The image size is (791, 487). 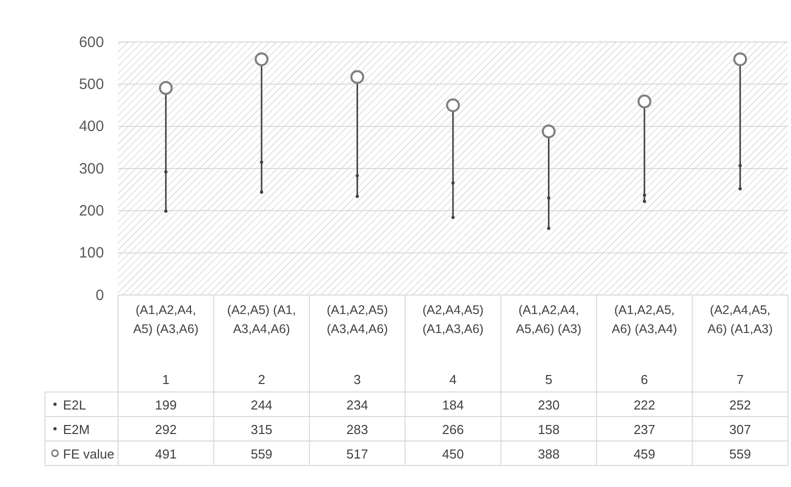 What do you see at coordinates (357, 429) in the screenshot?
I see `data-label: 283` at bounding box center [357, 429].